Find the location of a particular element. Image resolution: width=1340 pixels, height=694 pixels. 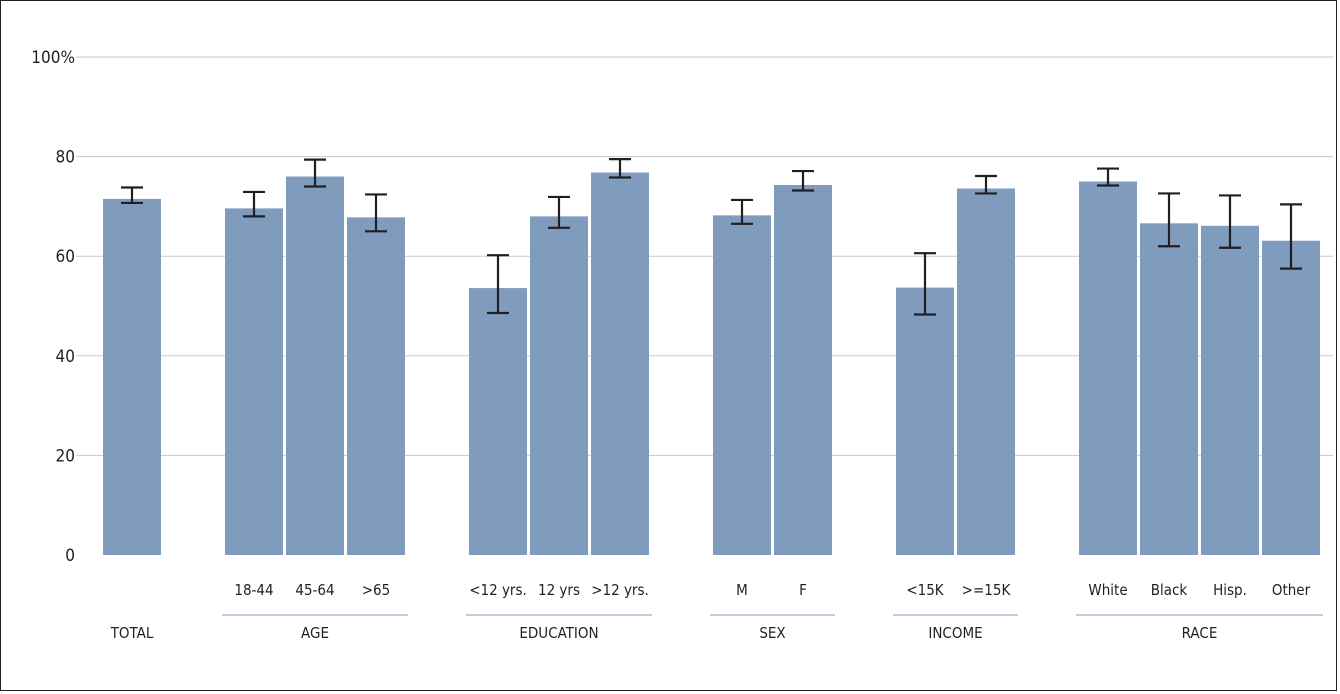

x-tick-label: Black is located at coordinates (1169, 590).